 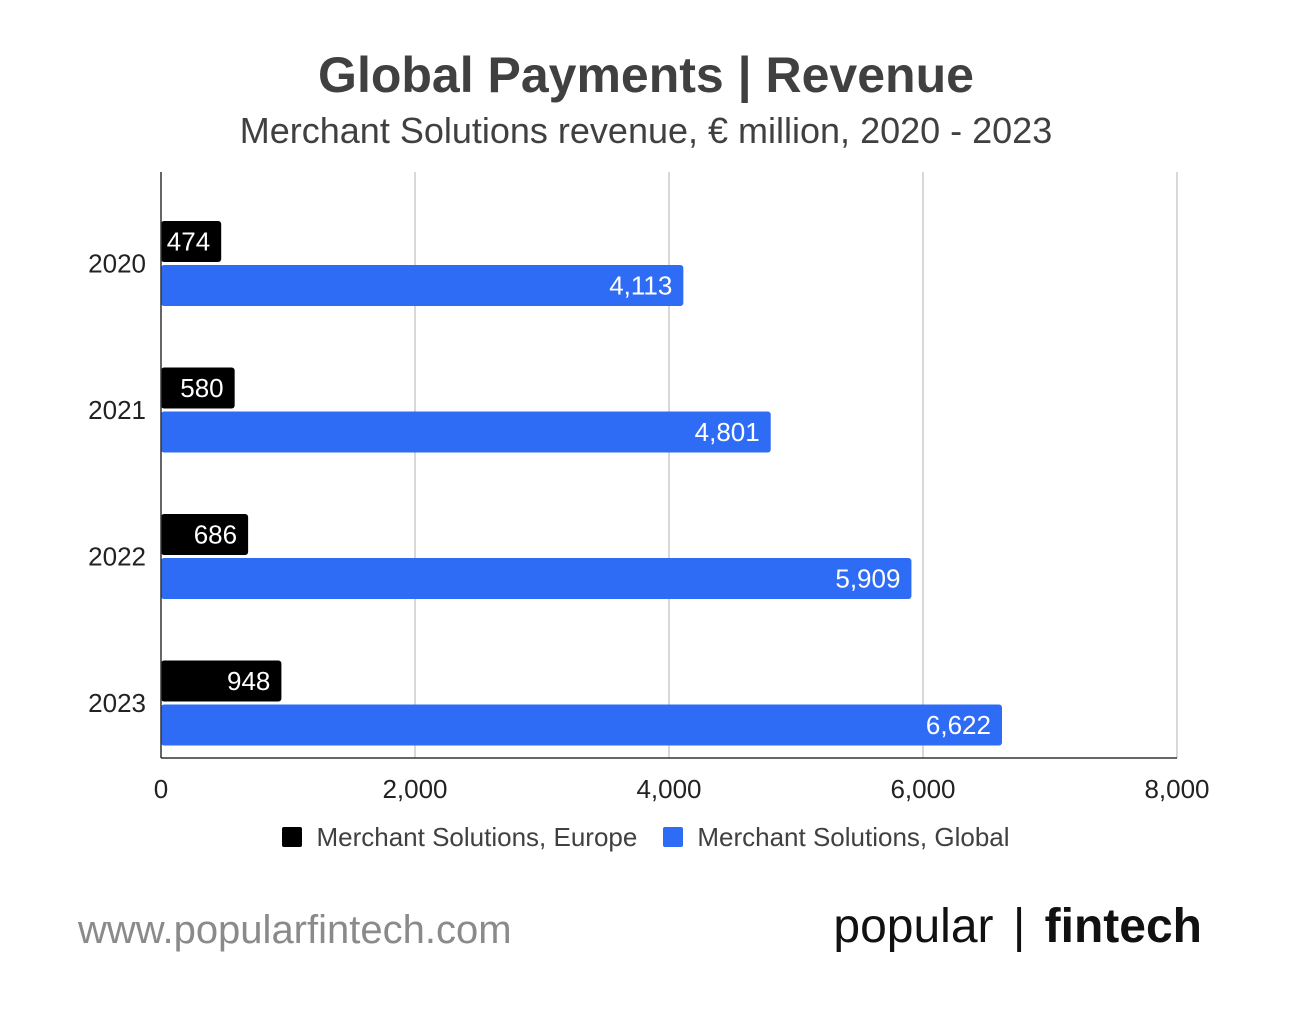 I want to click on y-category-label: 2023, so click(x=117, y=703).